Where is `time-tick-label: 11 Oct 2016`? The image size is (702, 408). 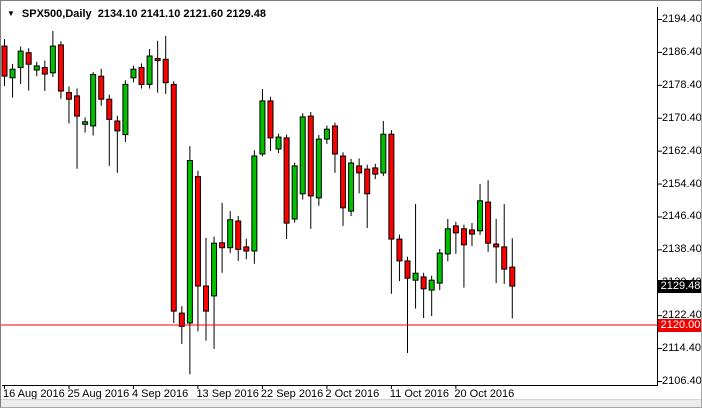 time-tick-label: 11 Oct 2016 is located at coordinates (419, 394).